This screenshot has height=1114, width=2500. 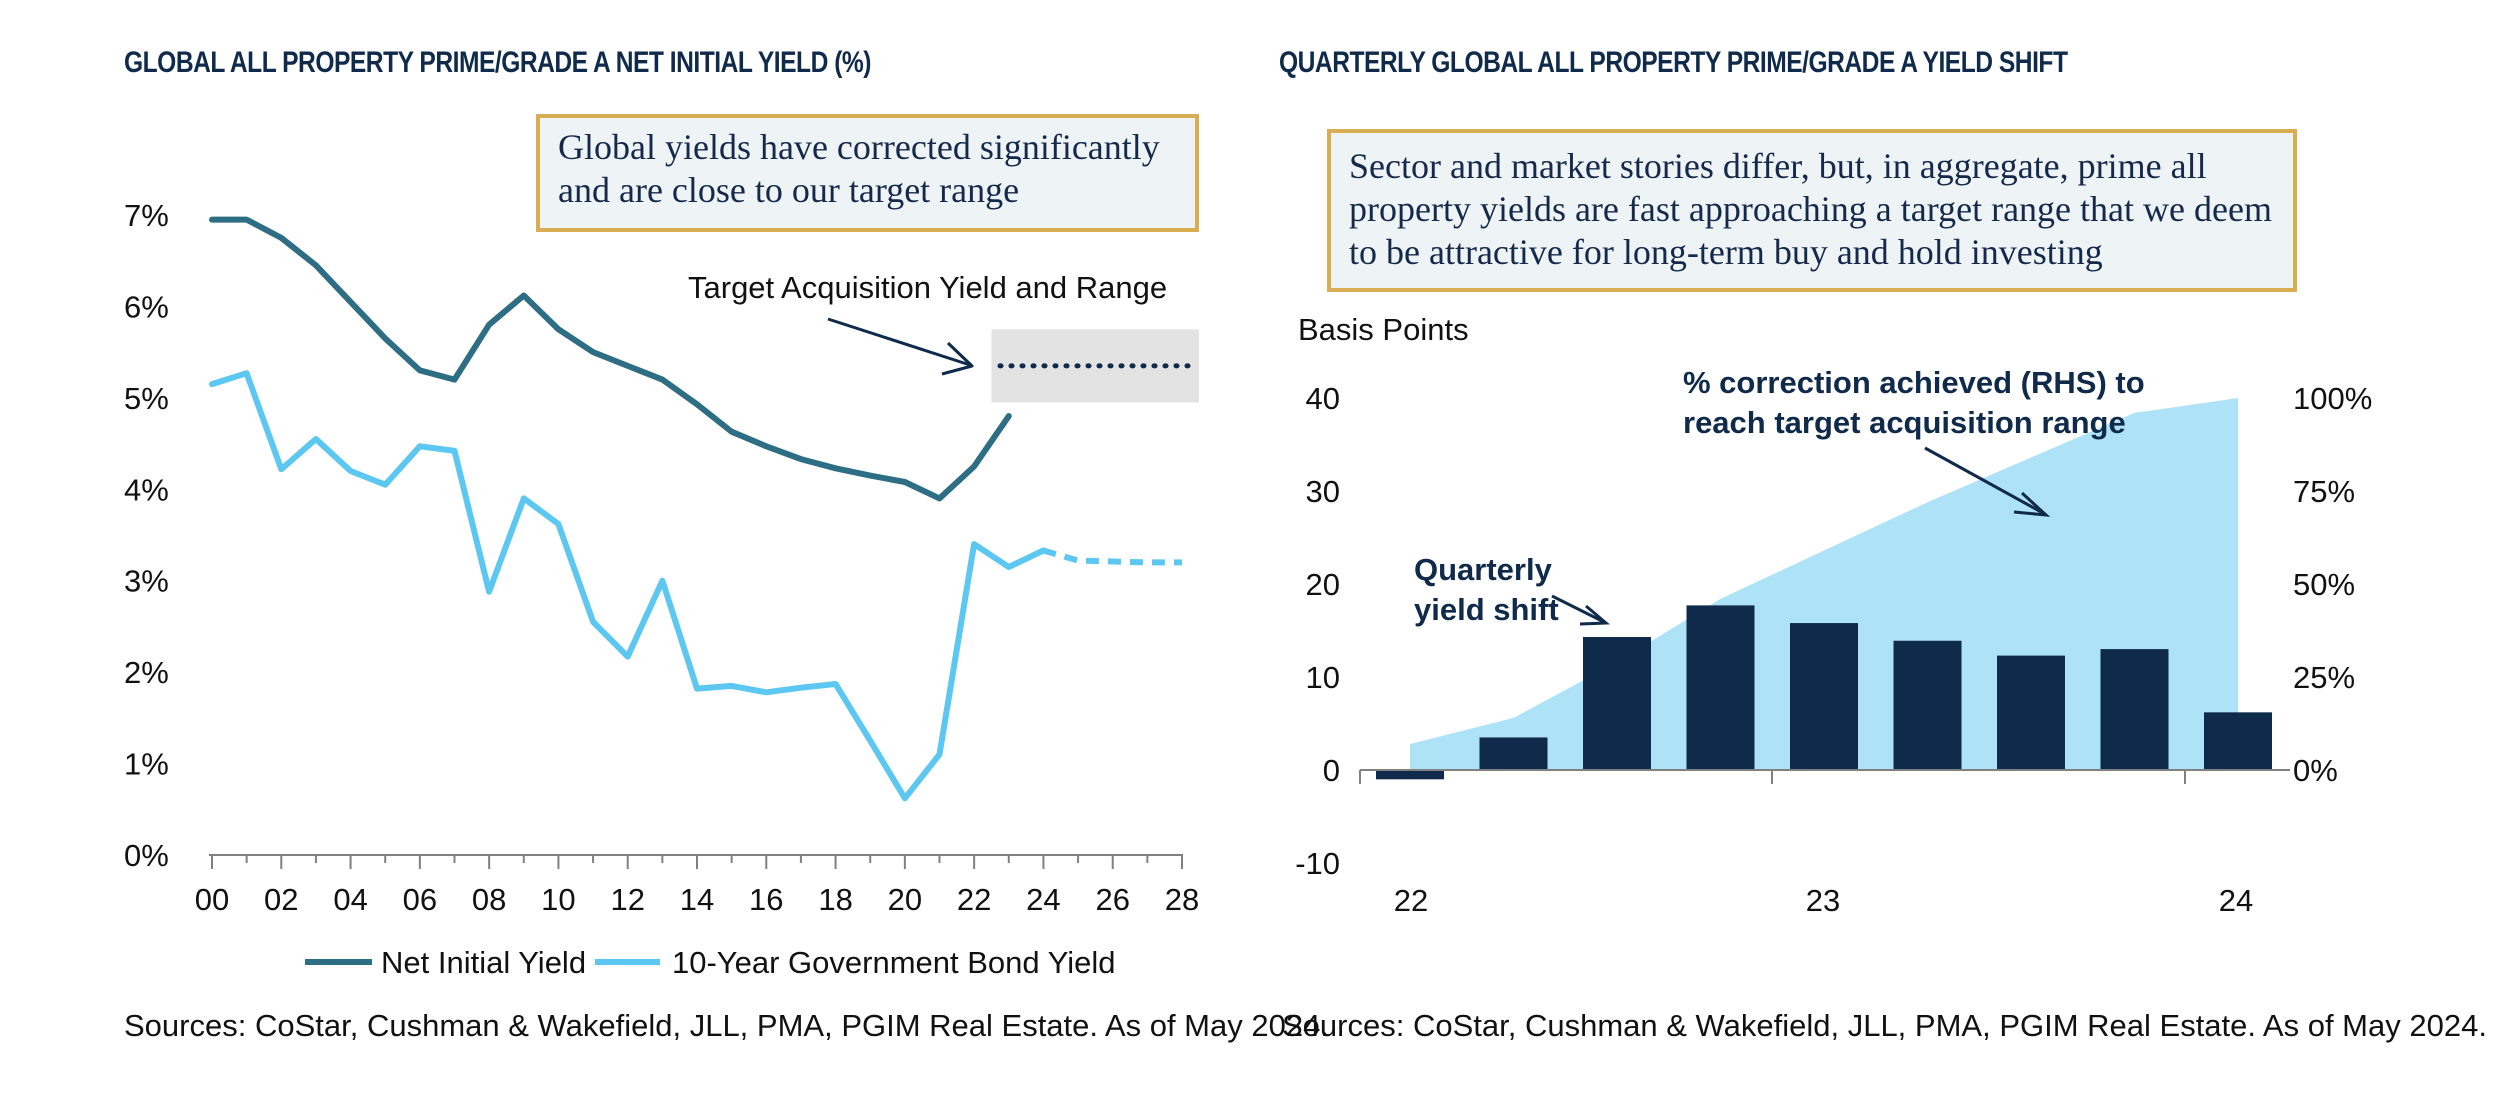 I want to click on left-x-tick-label: 08, so click(x=489, y=899).